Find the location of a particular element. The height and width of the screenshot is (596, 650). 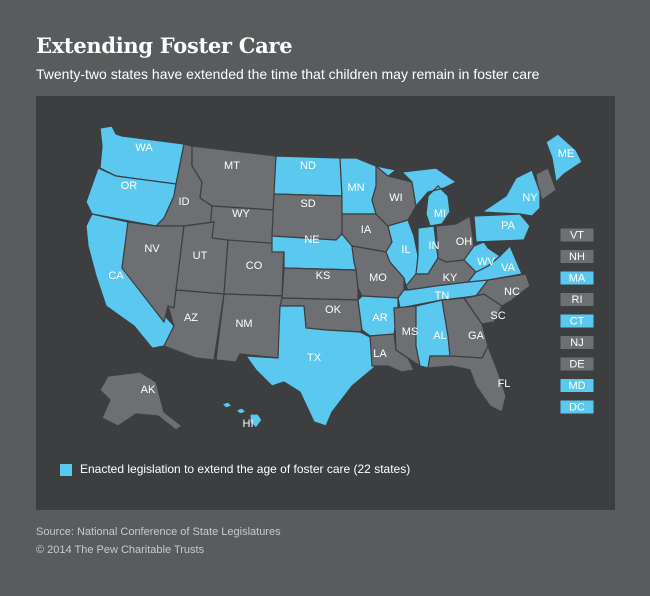

state-label-al: AL is located at coordinates (439, 336).